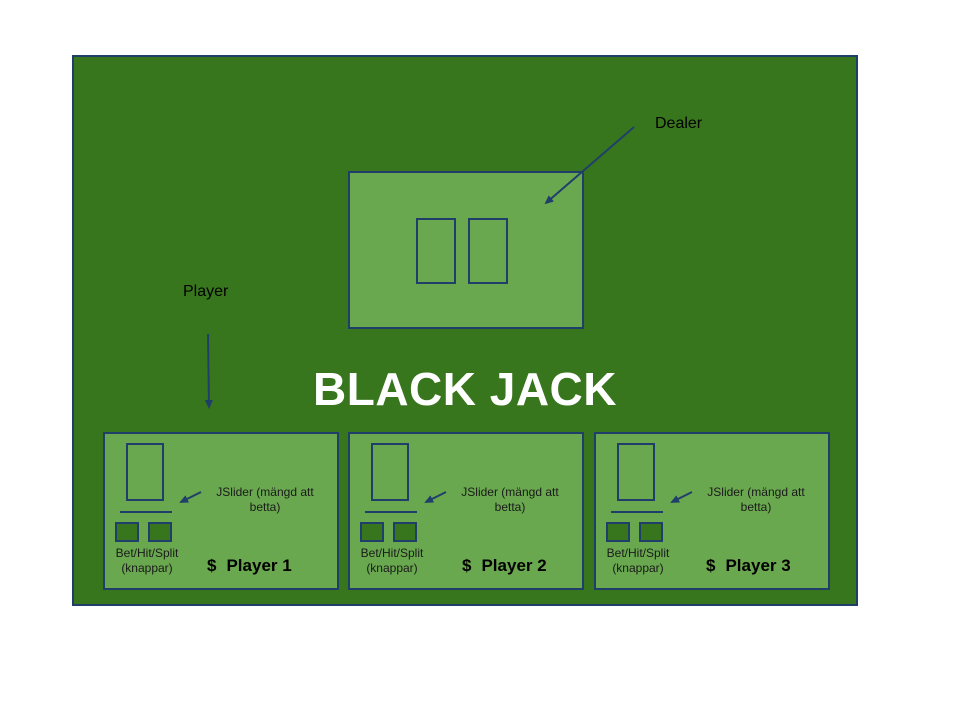  What do you see at coordinates (206, 291) in the screenshot?
I see `player-label: Player` at bounding box center [206, 291].